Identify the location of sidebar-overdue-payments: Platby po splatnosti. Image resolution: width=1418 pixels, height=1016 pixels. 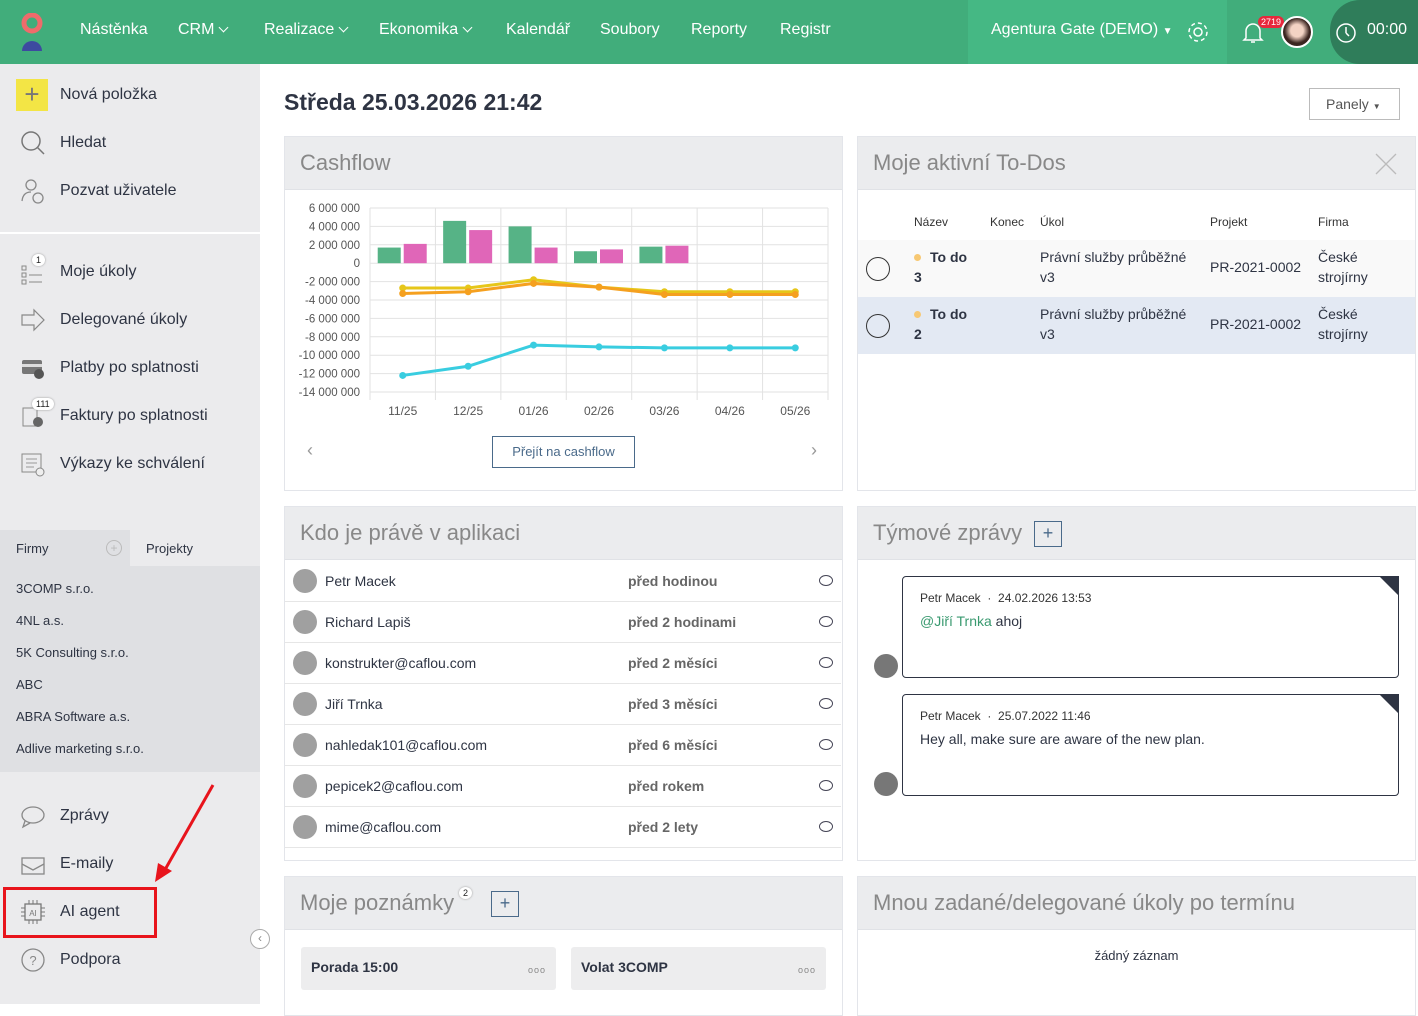
(130, 368).